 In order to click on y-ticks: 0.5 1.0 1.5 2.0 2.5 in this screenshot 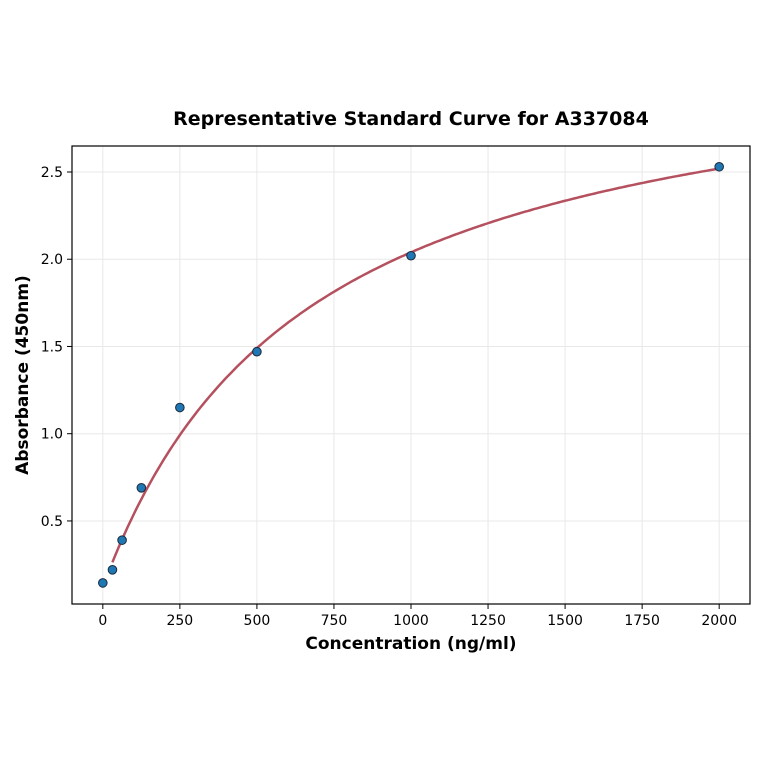, I will do `click(56, 347)`.